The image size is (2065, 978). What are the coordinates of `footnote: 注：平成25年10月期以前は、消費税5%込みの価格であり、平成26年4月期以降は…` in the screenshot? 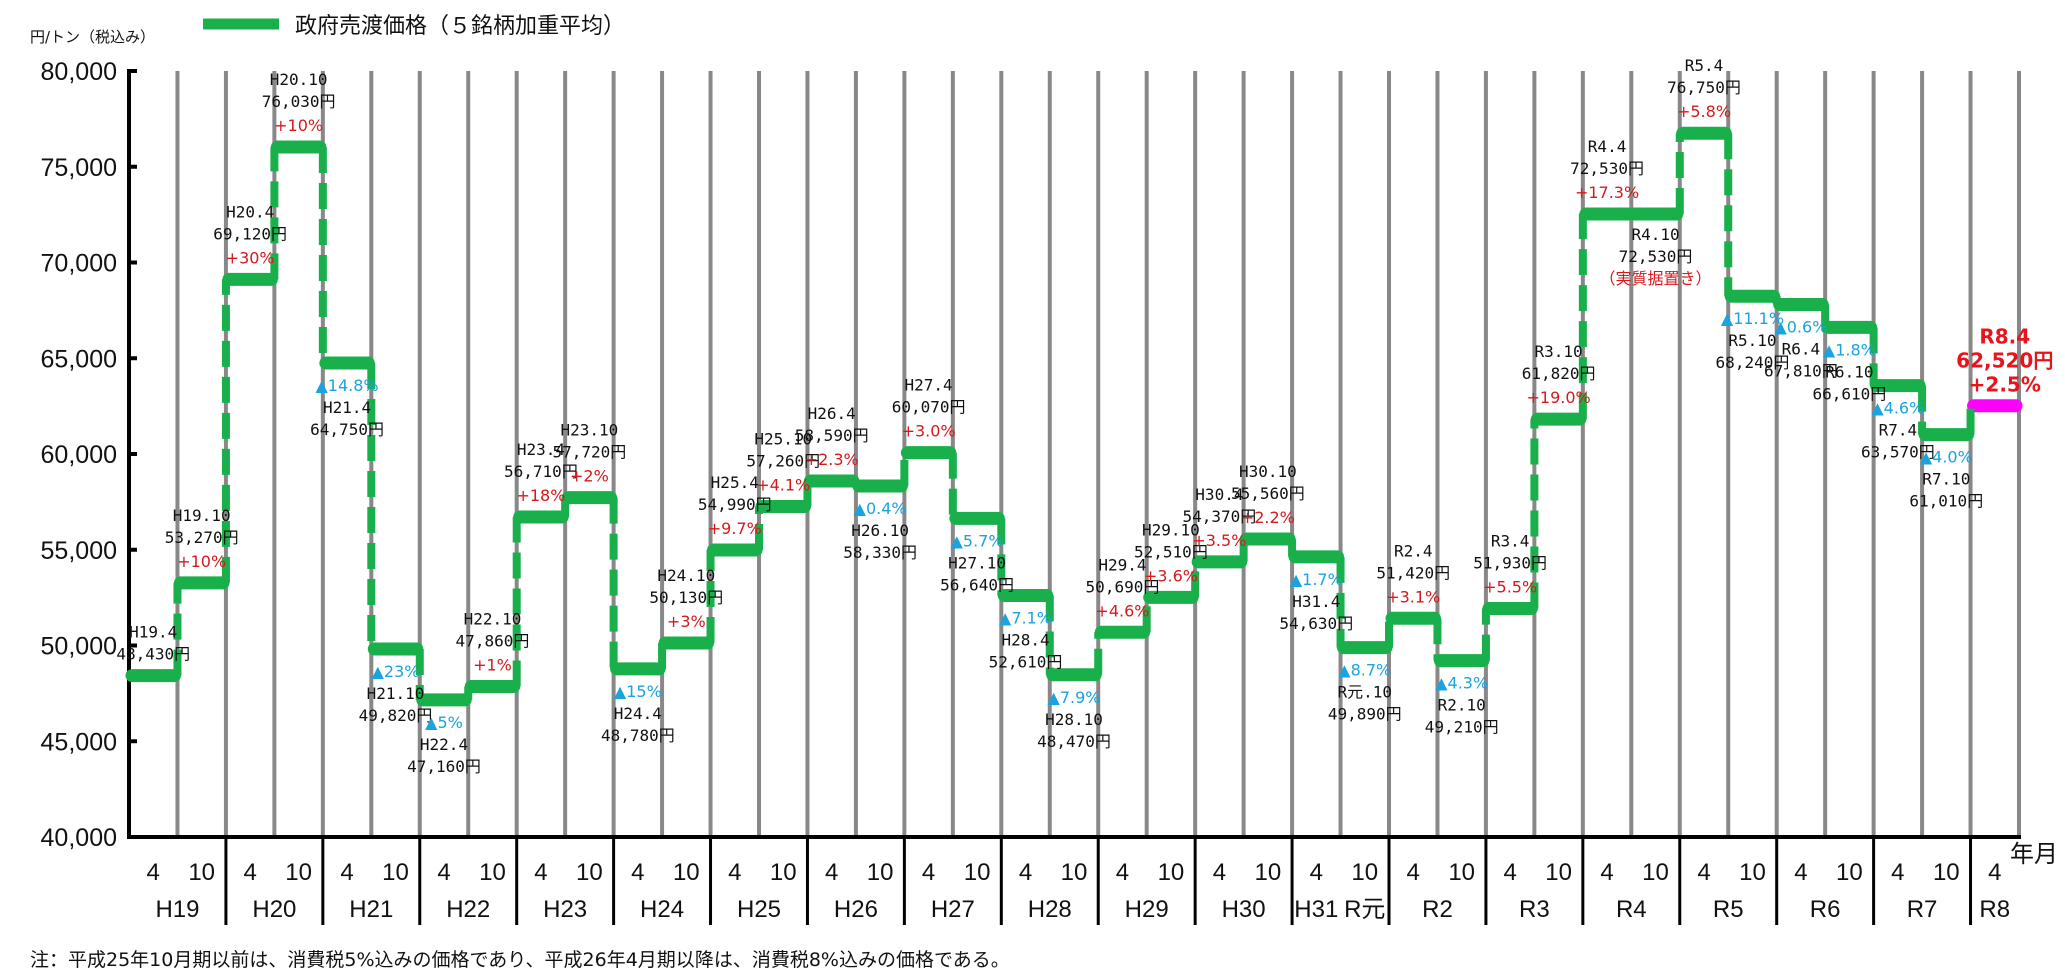 It's located at (520, 960).